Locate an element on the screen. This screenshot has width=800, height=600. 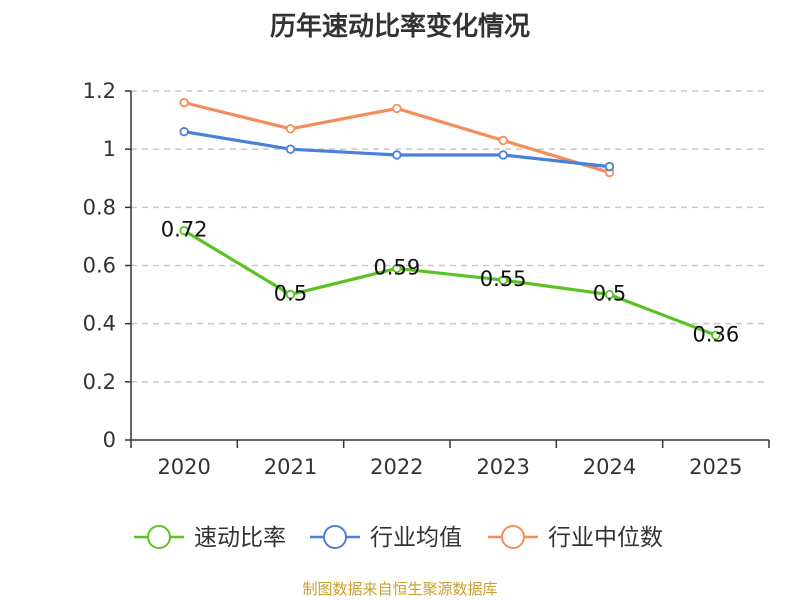
y-tick-label: 1.2 is located at coordinates (99, 91).